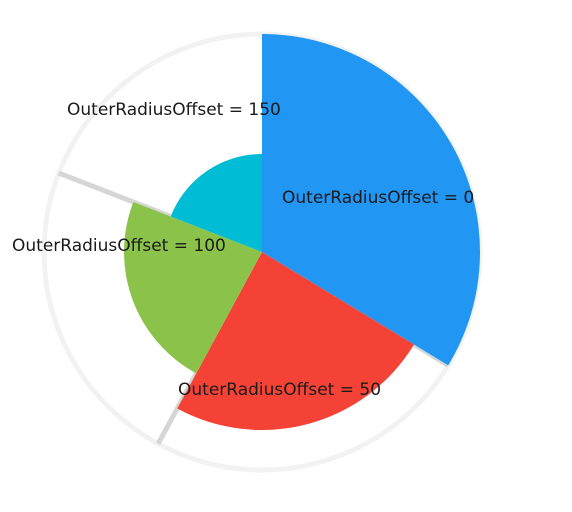 This screenshot has height=512, width=572. What do you see at coordinates (119, 246) in the screenshot?
I see `slice-label-2: OuterRadiusOffset = 100` at bounding box center [119, 246].